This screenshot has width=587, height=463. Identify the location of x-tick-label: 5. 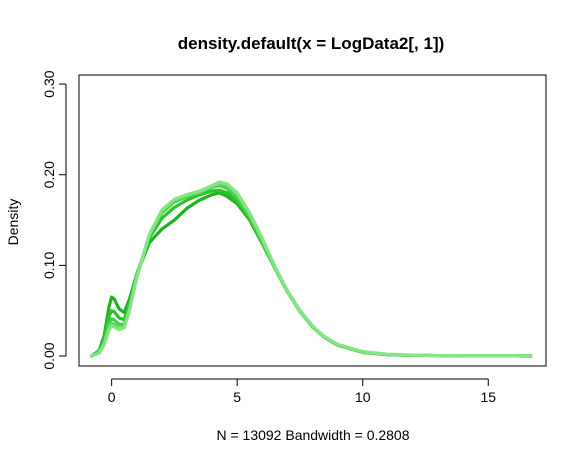
(237, 397).